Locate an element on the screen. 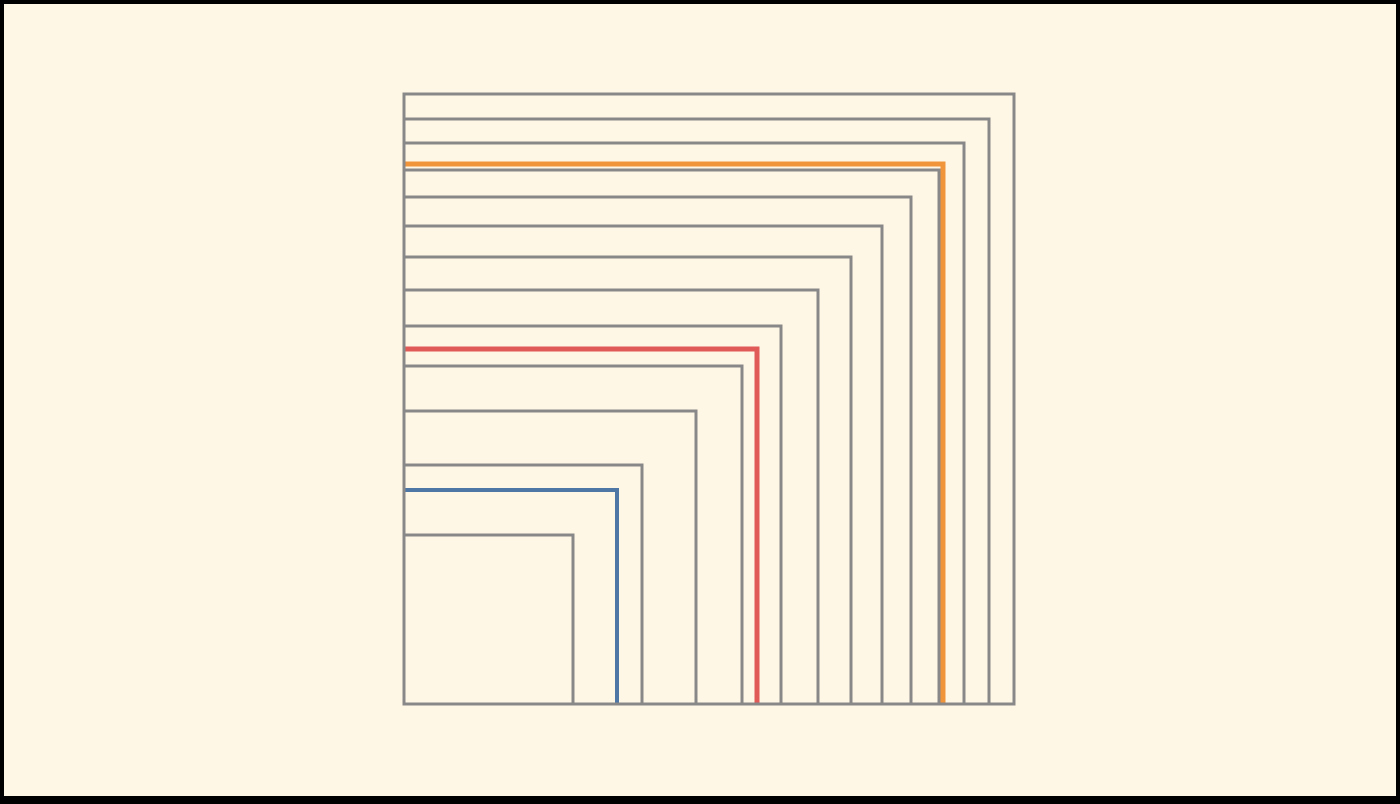 The height and width of the screenshot is (804, 1400). corner-line-red is located at coordinates (582, 525).